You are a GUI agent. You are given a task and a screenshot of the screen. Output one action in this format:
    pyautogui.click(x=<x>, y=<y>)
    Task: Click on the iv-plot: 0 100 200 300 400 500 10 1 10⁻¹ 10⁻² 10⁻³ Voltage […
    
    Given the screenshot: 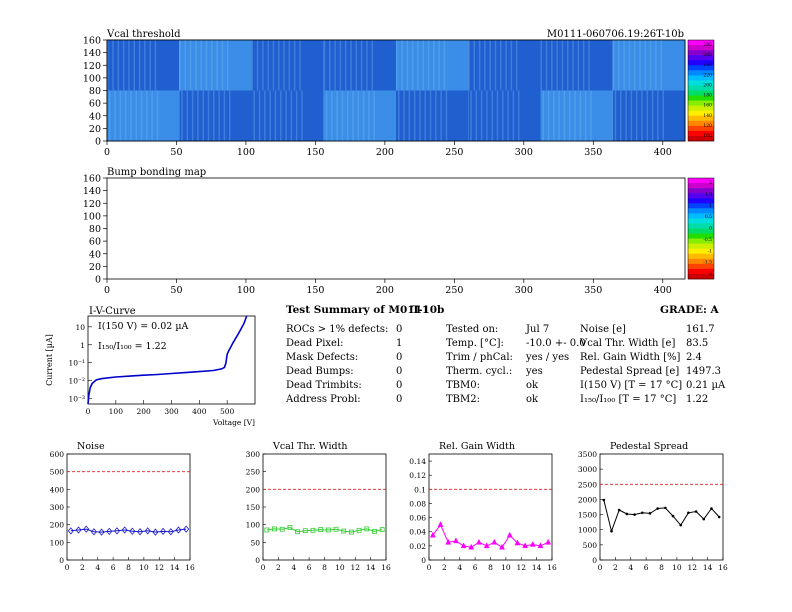 What is the action you would take?
    pyautogui.click(x=150, y=371)
    